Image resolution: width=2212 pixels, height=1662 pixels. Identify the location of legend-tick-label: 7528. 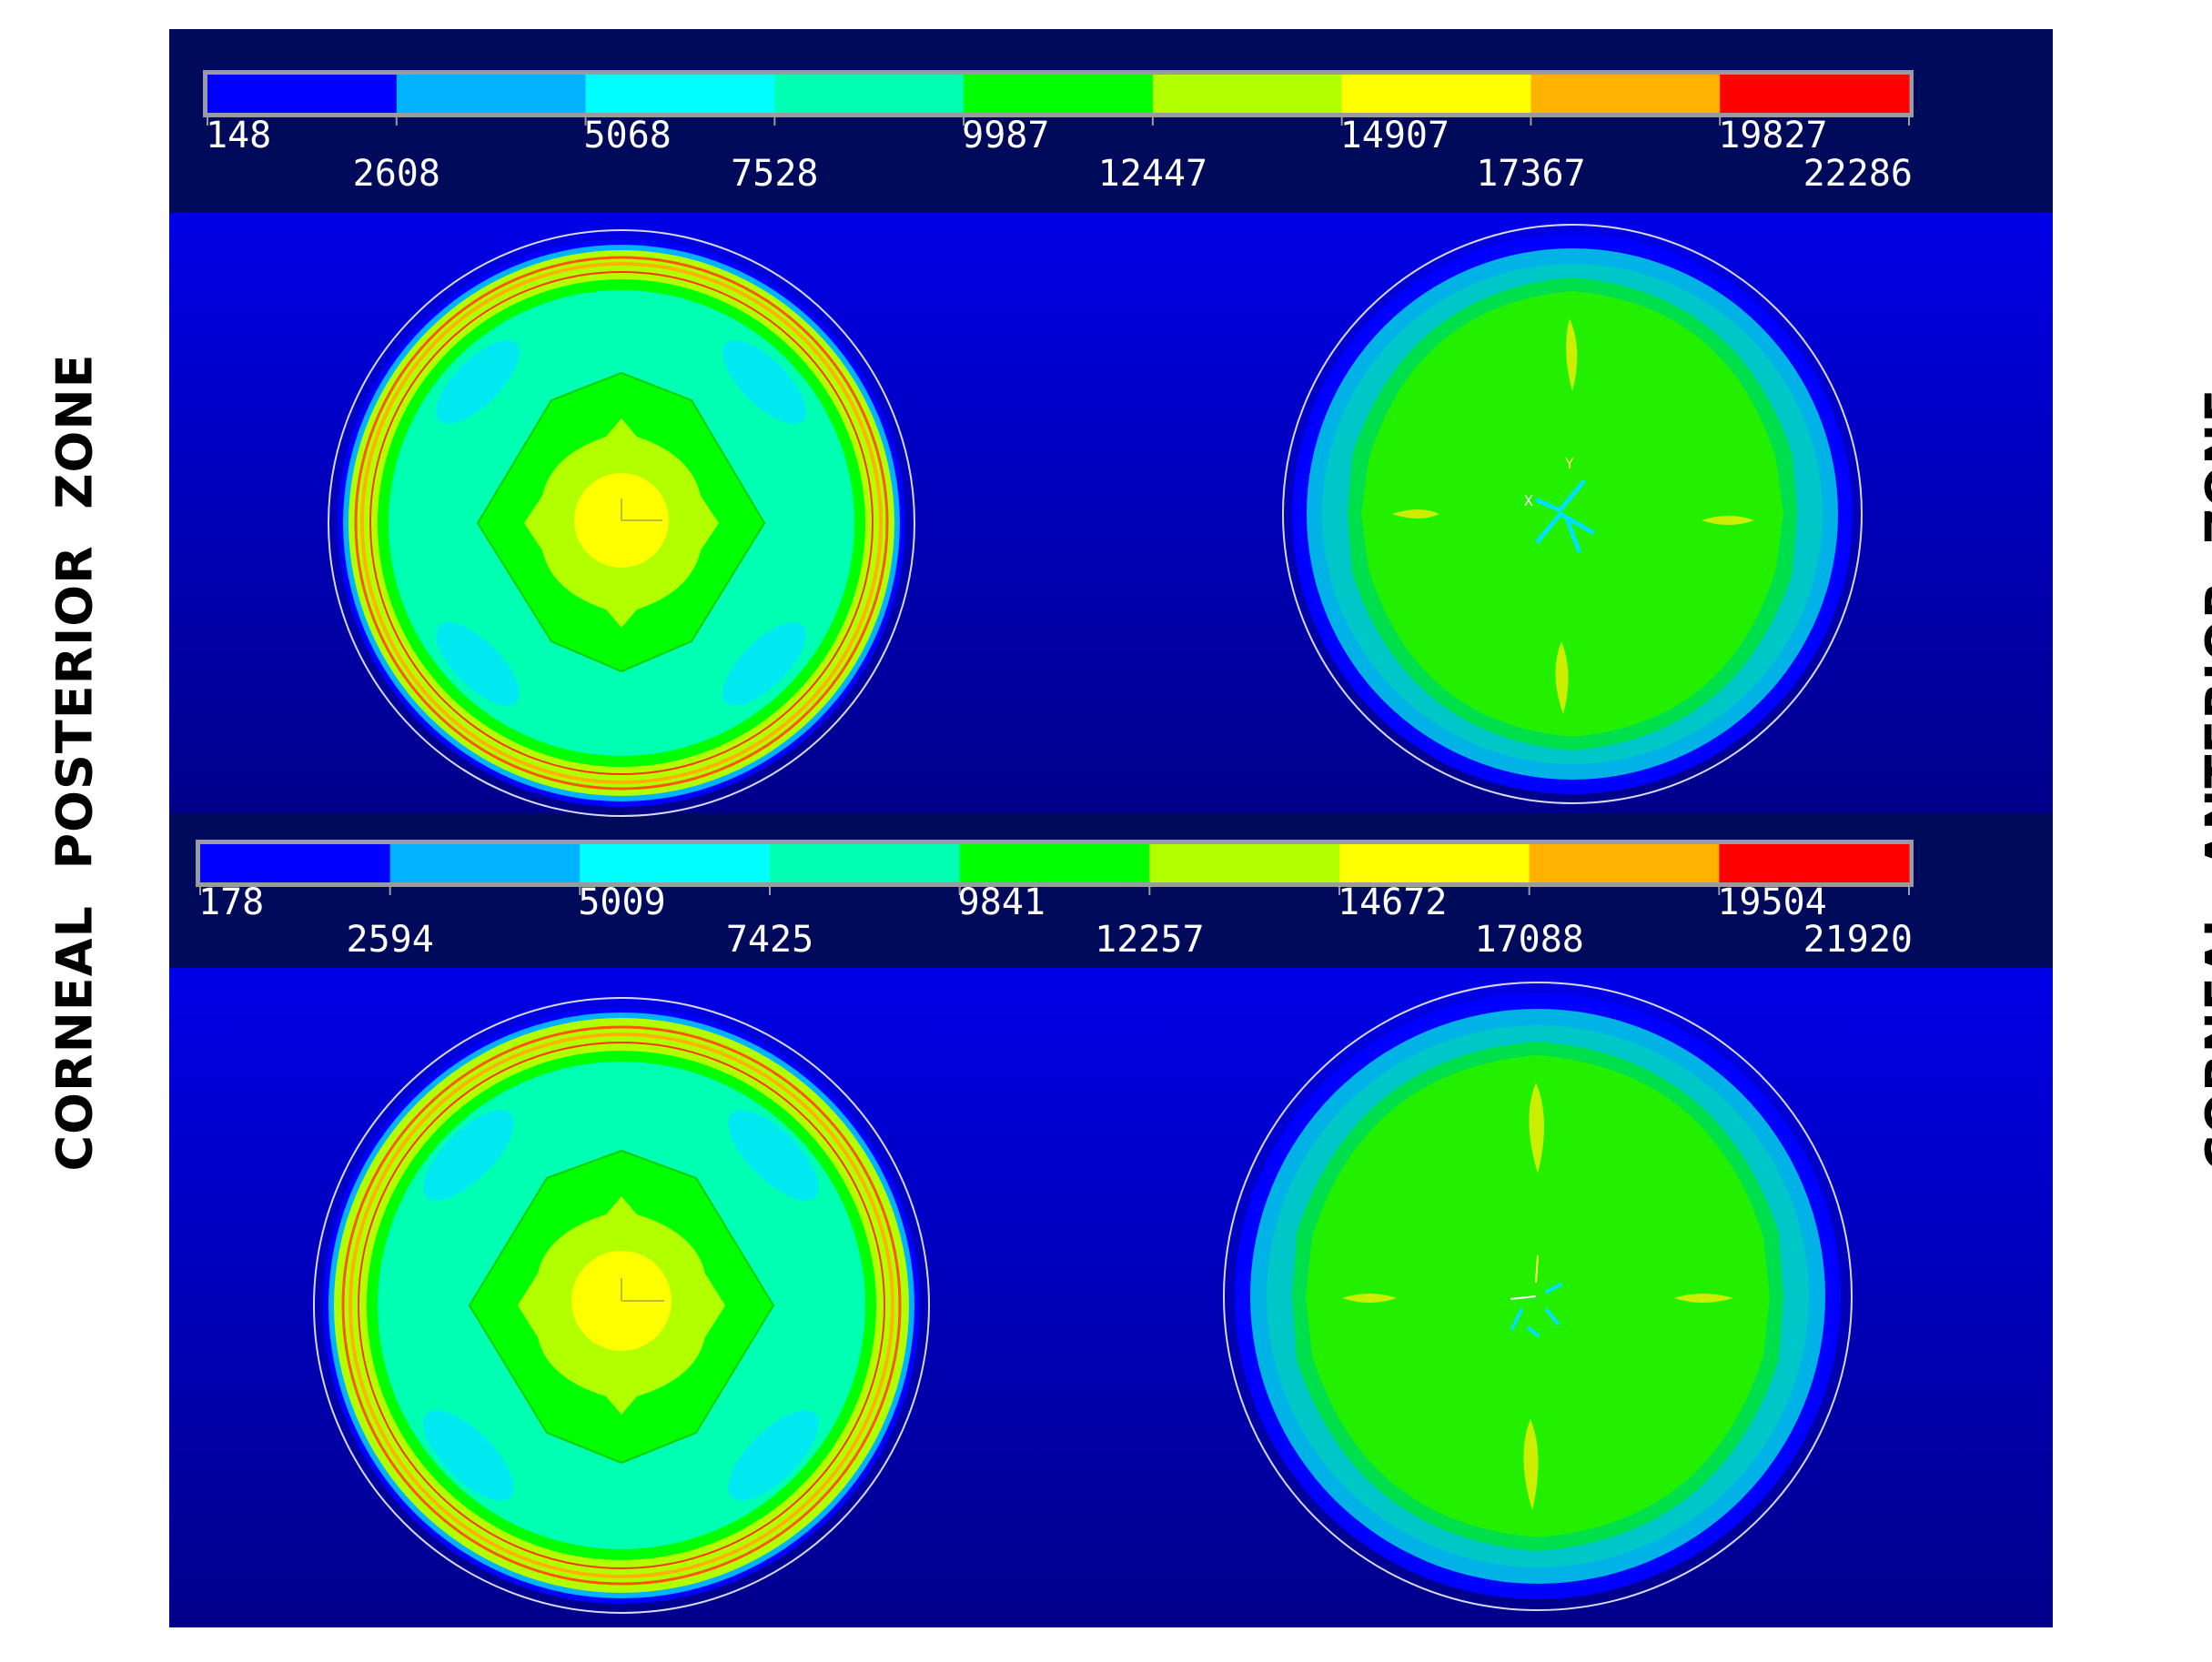
(774, 174).